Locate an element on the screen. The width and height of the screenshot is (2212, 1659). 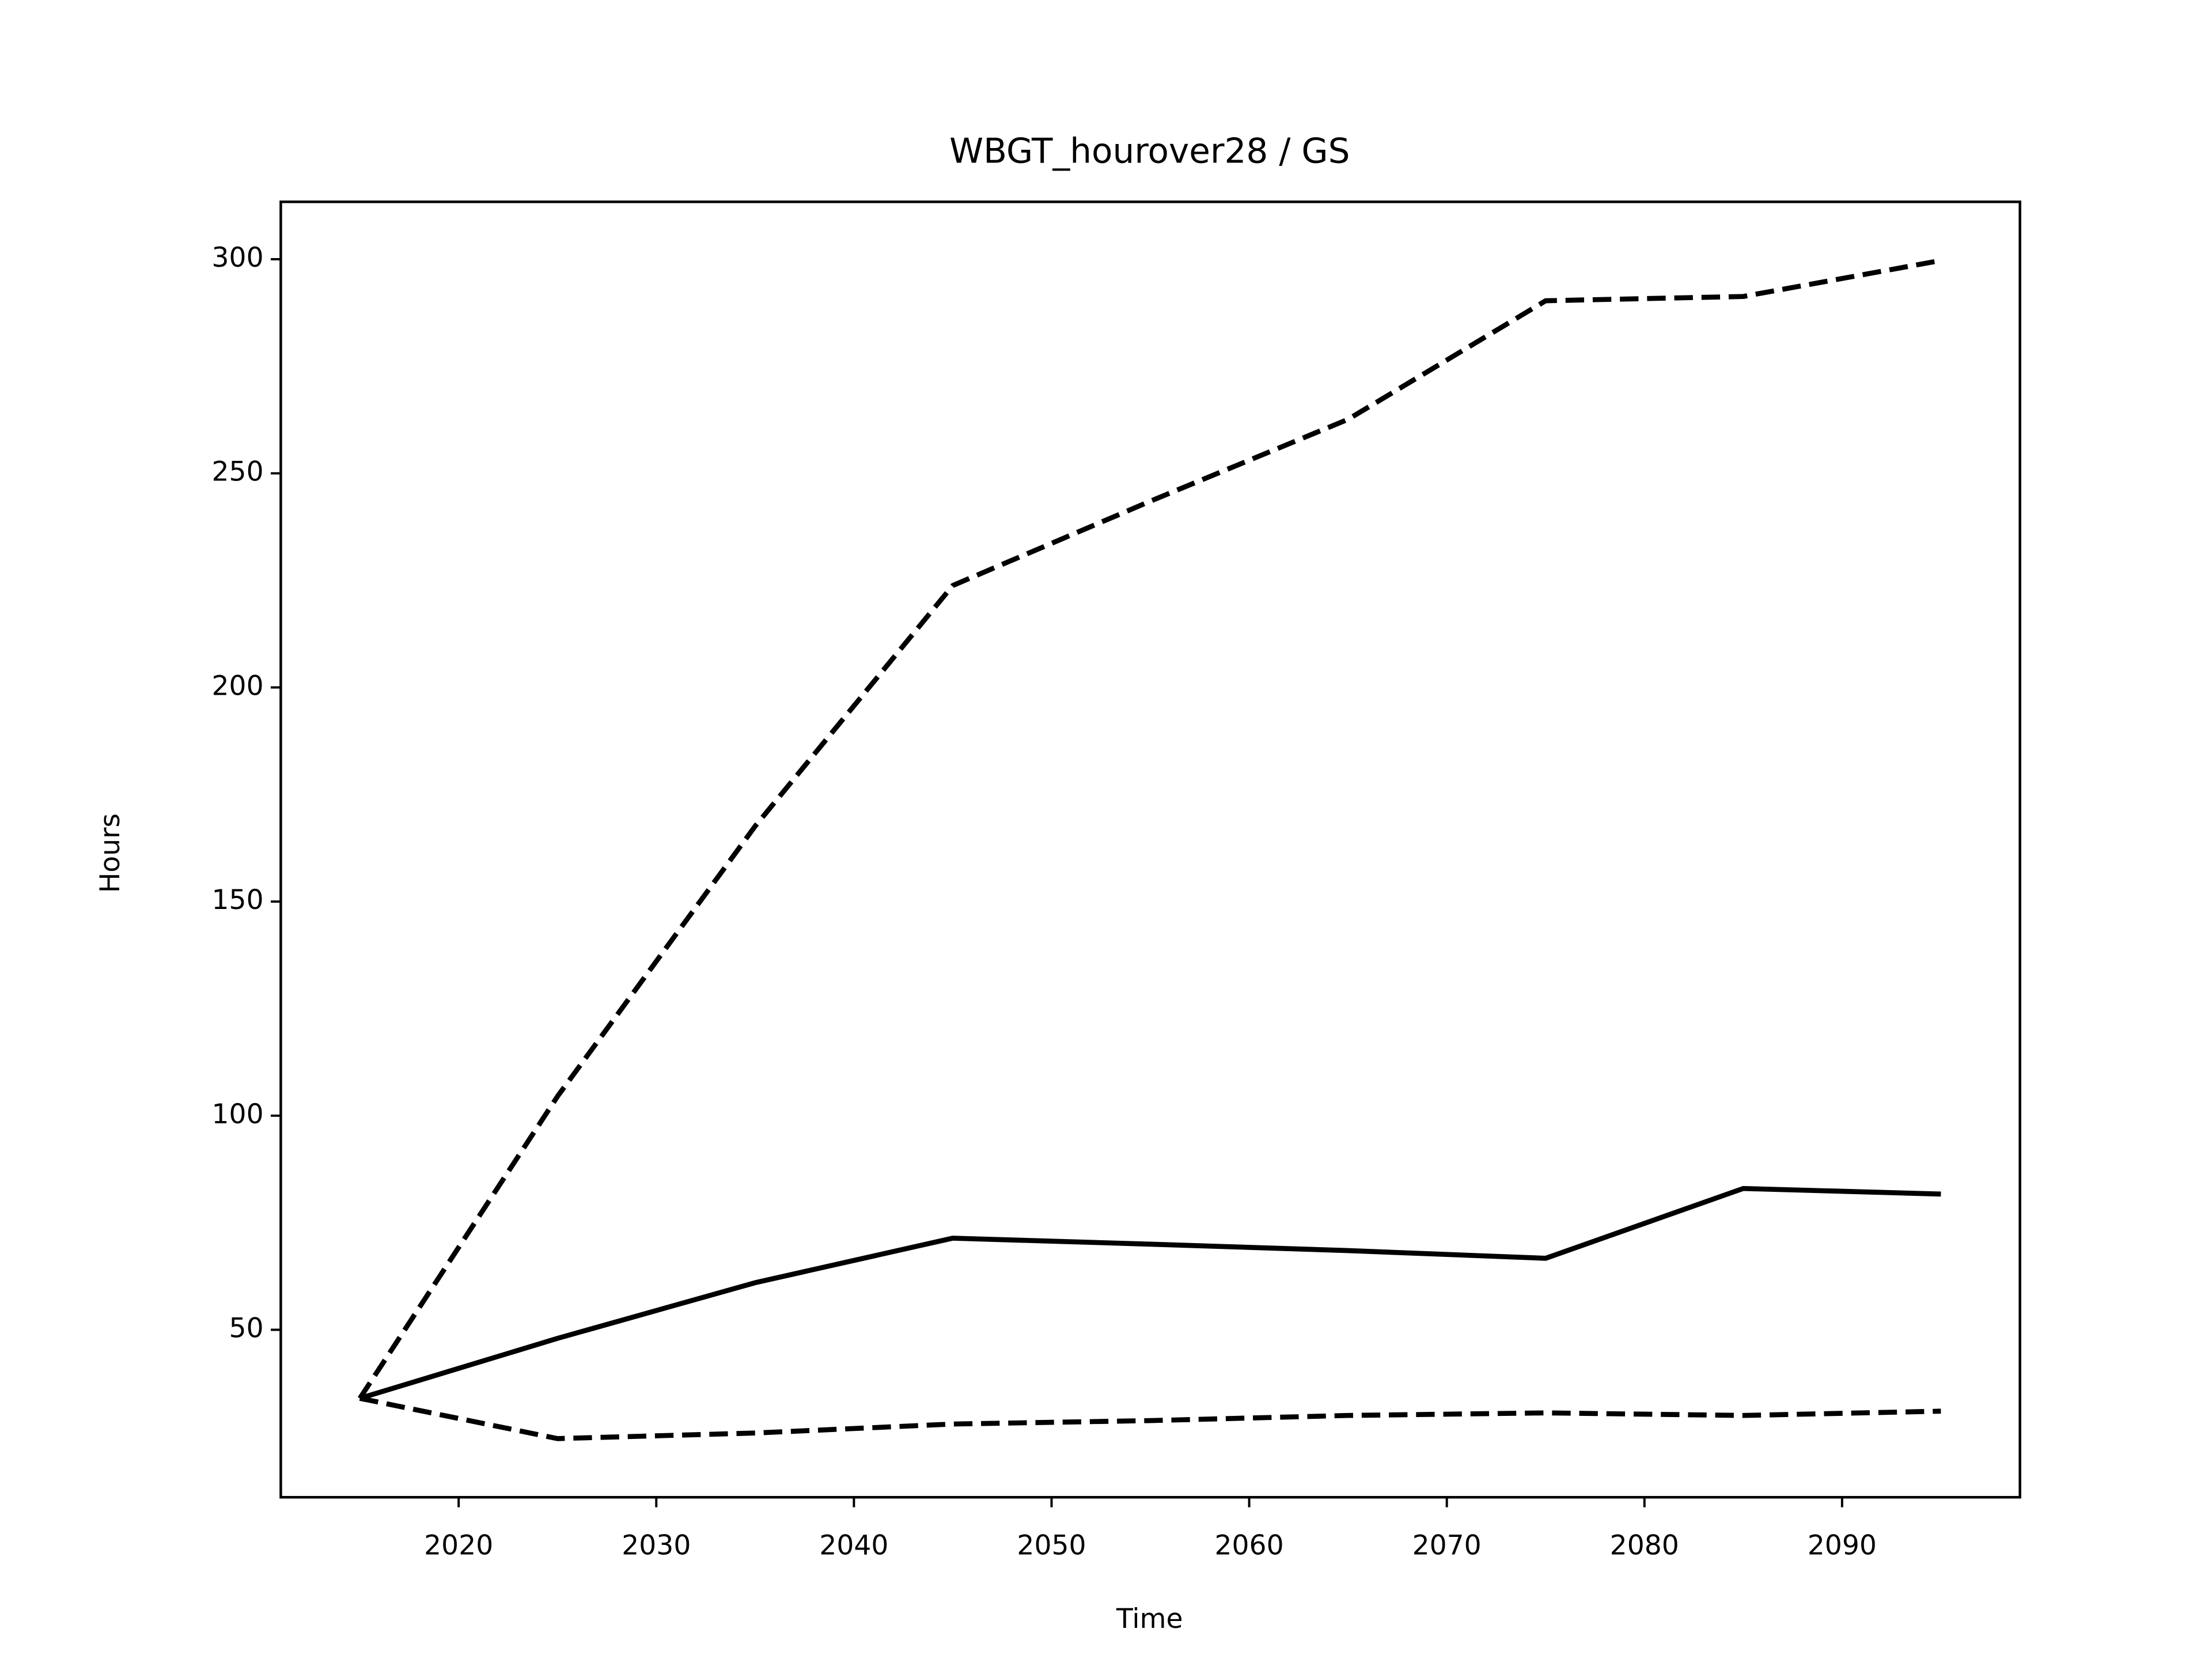
y-tick-label: 250 is located at coordinates (238, 472).